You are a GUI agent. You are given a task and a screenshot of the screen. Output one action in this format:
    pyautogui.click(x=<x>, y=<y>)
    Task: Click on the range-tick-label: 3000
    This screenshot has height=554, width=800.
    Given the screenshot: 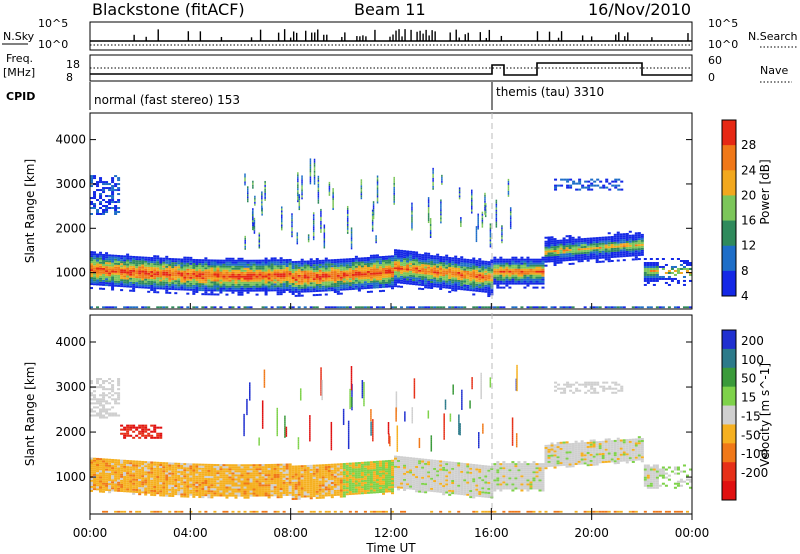 What is the action you would take?
    pyautogui.click(x=70, y=184)
    